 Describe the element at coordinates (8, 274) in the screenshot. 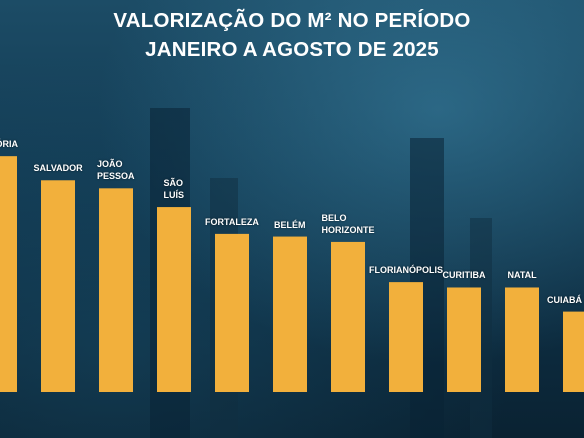

I see `bar-vitória` at that location.